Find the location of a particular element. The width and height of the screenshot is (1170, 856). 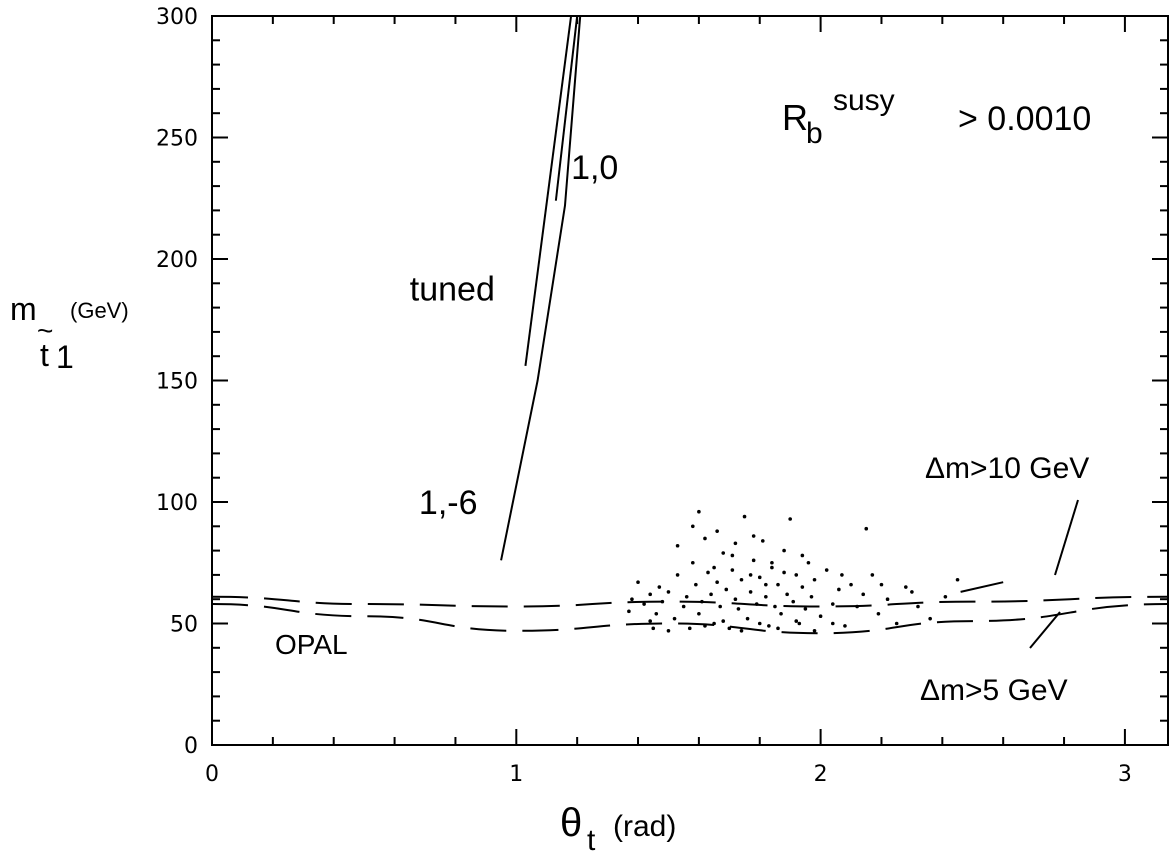

ylabel-tilde: ~ is located at coordinates (45, 330).